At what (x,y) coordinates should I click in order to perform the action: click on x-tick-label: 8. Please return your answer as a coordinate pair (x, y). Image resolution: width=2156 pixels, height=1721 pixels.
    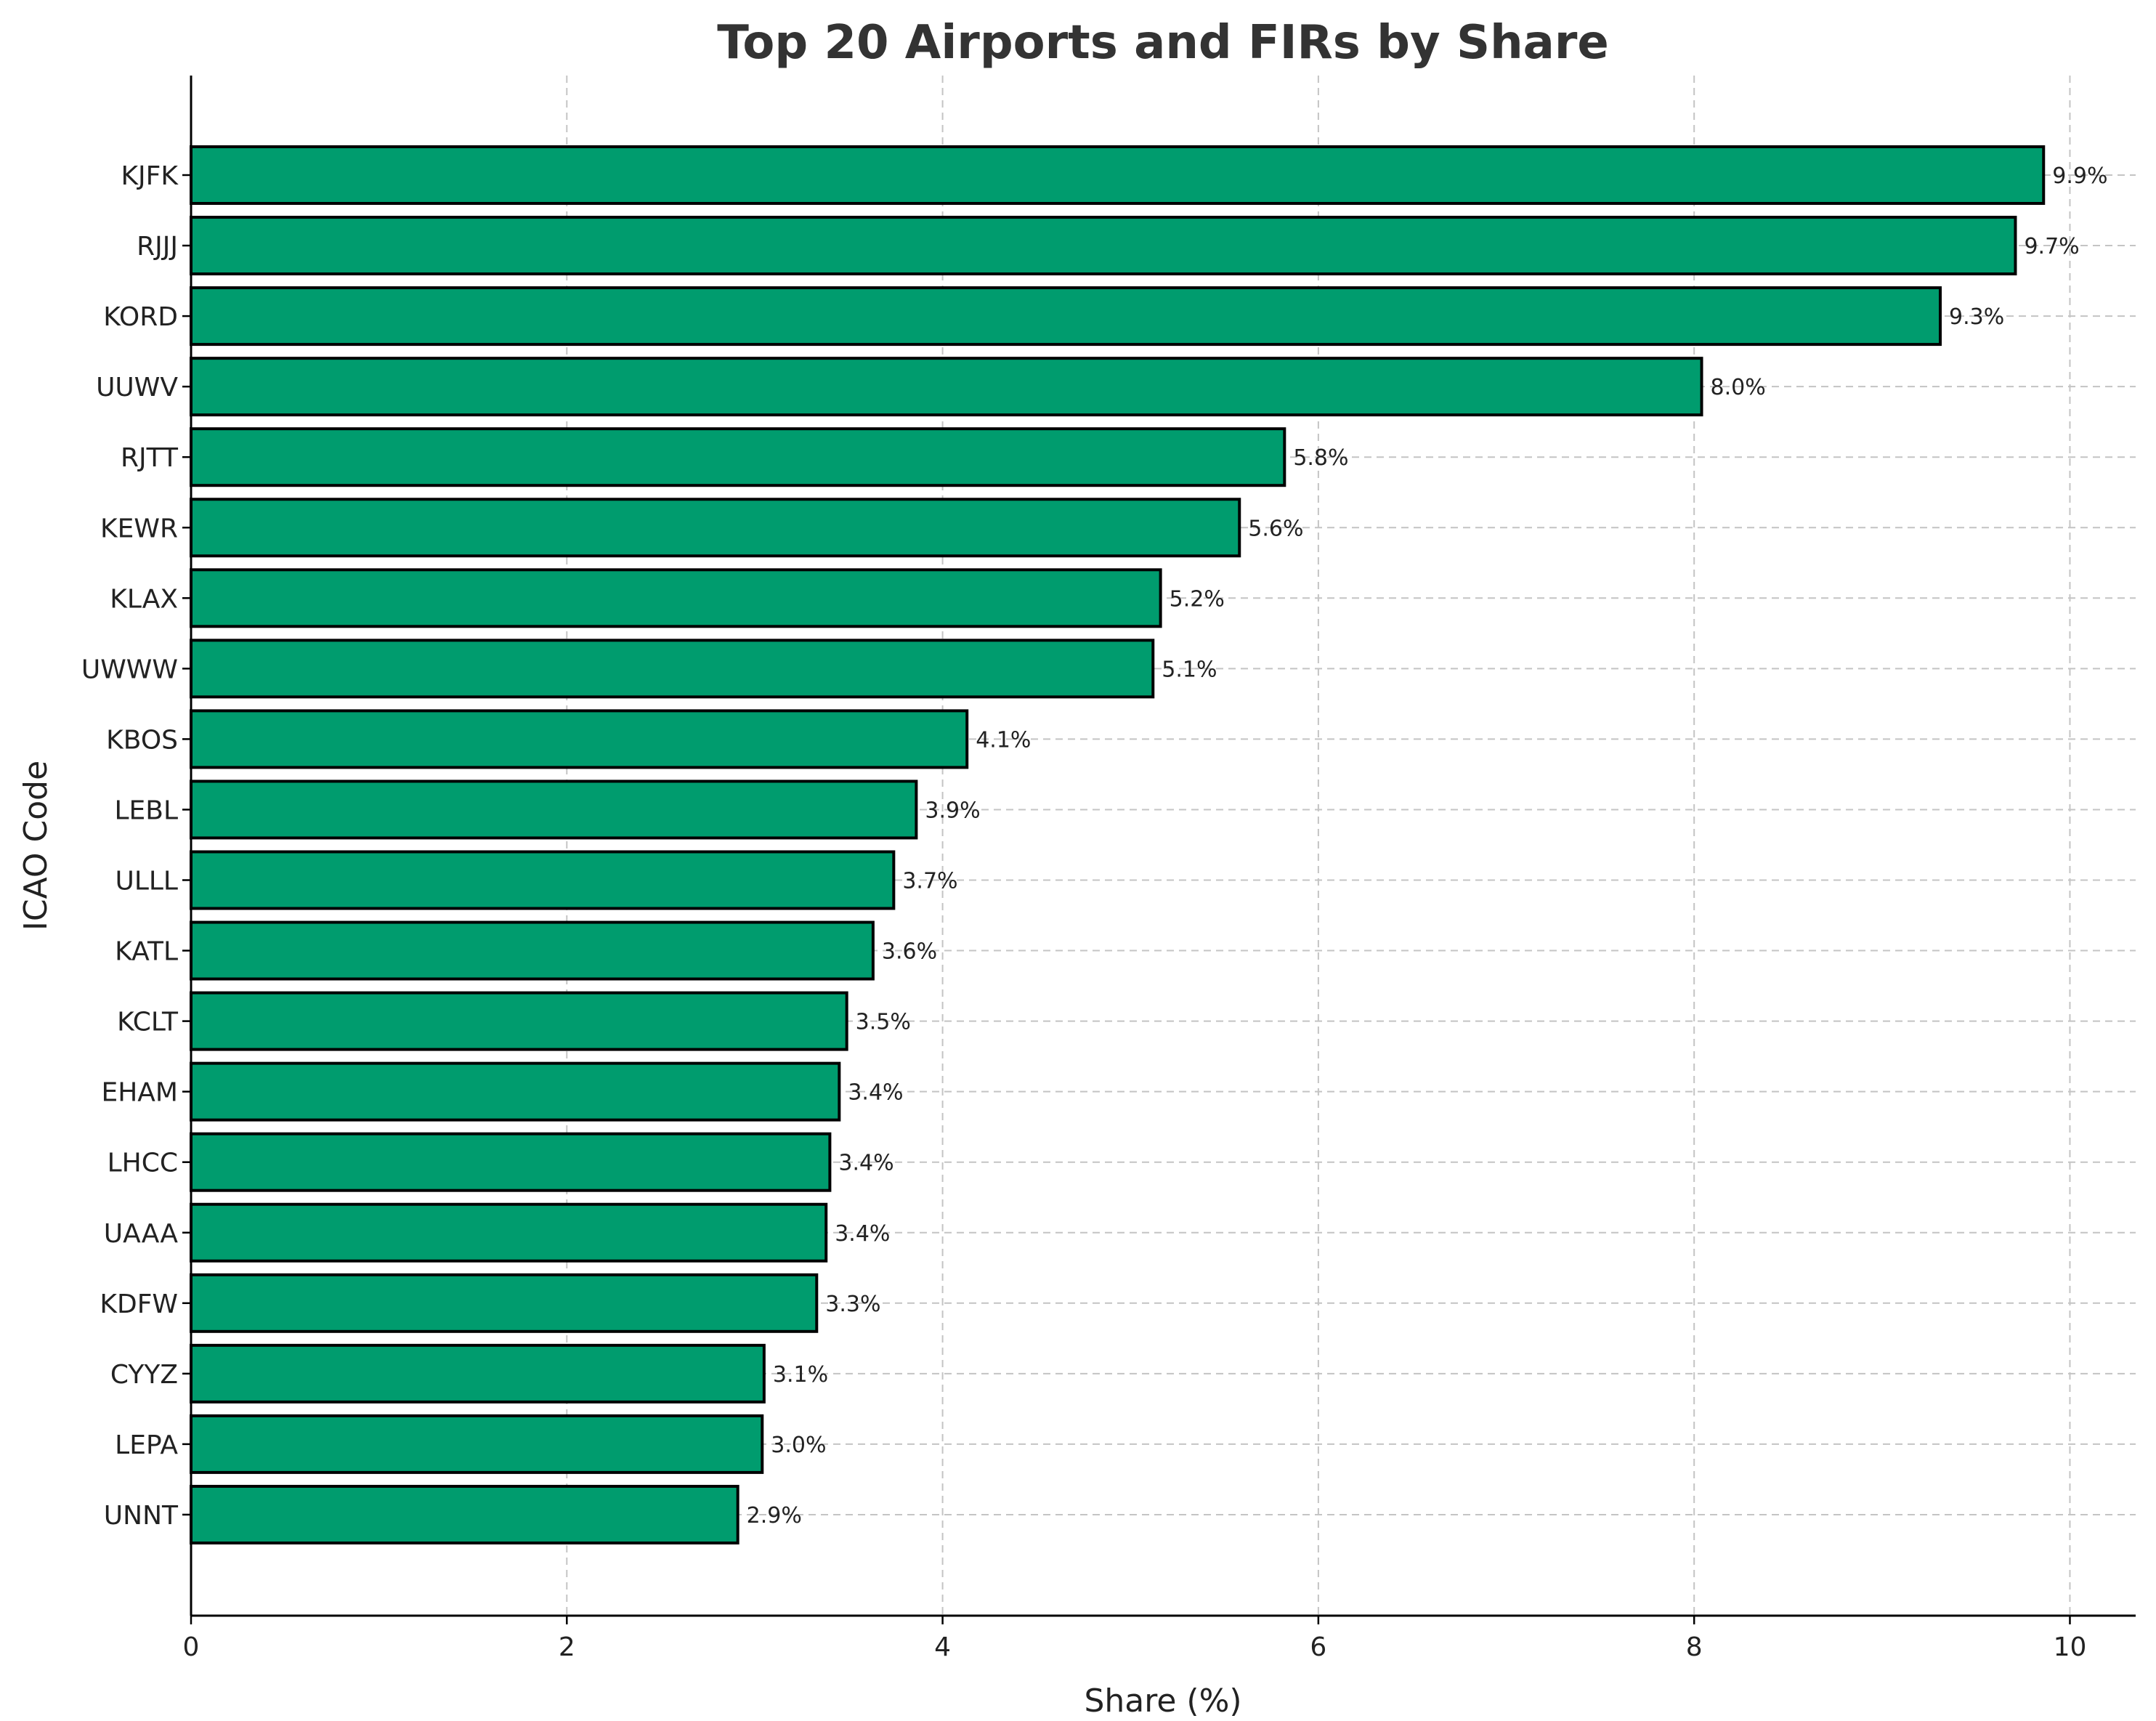
    Looking at the image, I should click on (1694, 1647).